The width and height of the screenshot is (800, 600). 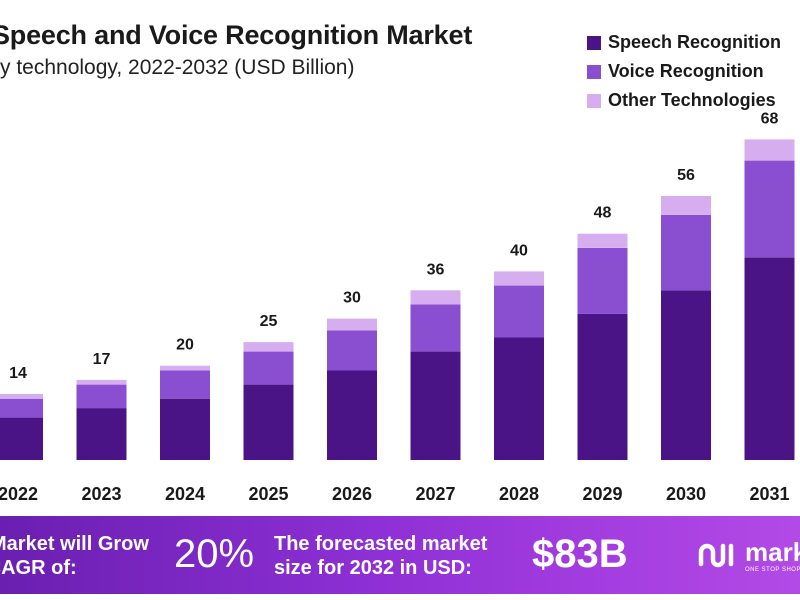 I want to click on bar-segment-voice-2029, so click(x=602, y=280).